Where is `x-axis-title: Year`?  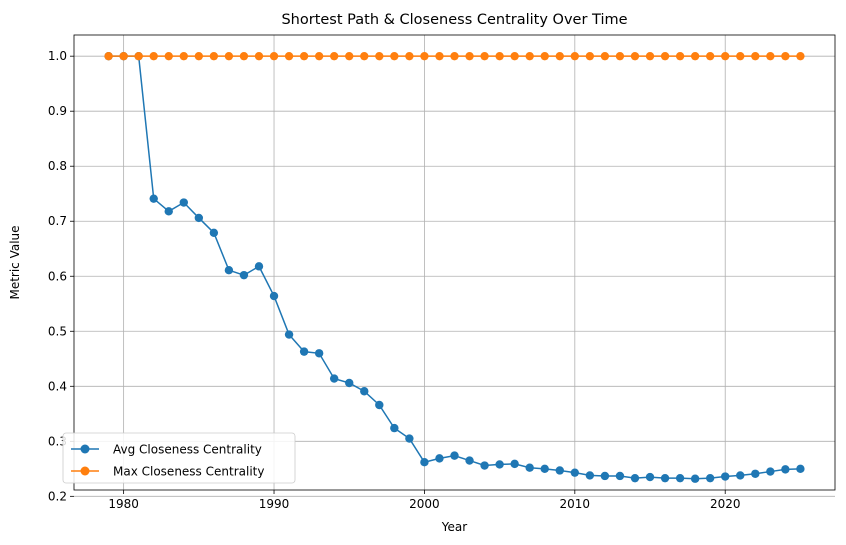
x-axis-title: Year is located at coordinates (454, 527).